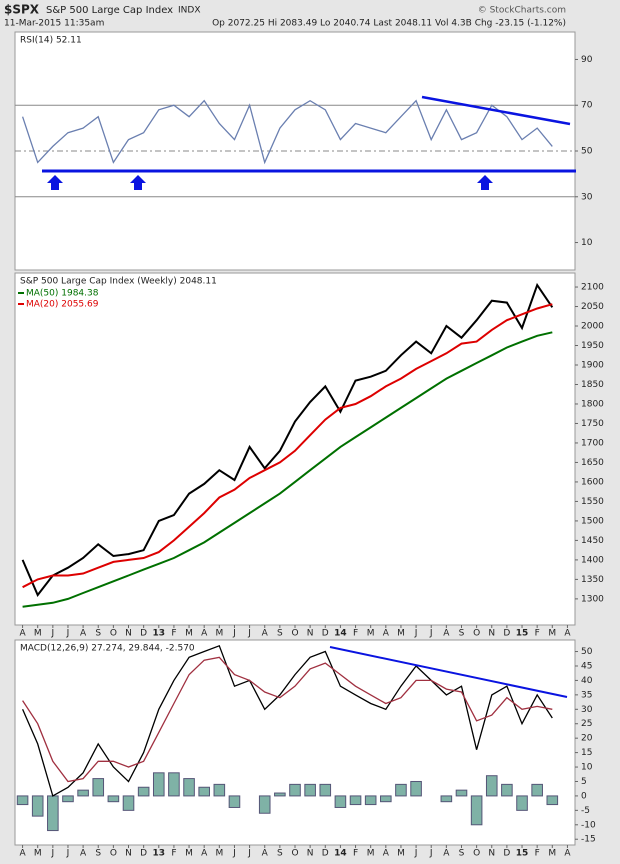 The height and width of the screenshot is (864, 620). Describe the element at coordinates (496, 110) in the screenshot. I see `trend-line` at that location.